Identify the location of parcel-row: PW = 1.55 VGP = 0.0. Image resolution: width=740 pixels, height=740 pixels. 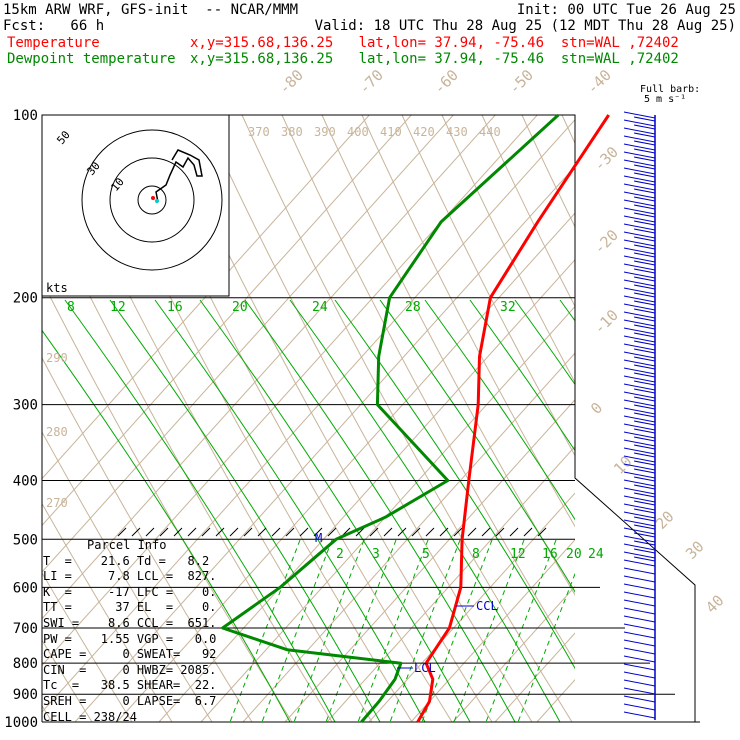
(130, 638).